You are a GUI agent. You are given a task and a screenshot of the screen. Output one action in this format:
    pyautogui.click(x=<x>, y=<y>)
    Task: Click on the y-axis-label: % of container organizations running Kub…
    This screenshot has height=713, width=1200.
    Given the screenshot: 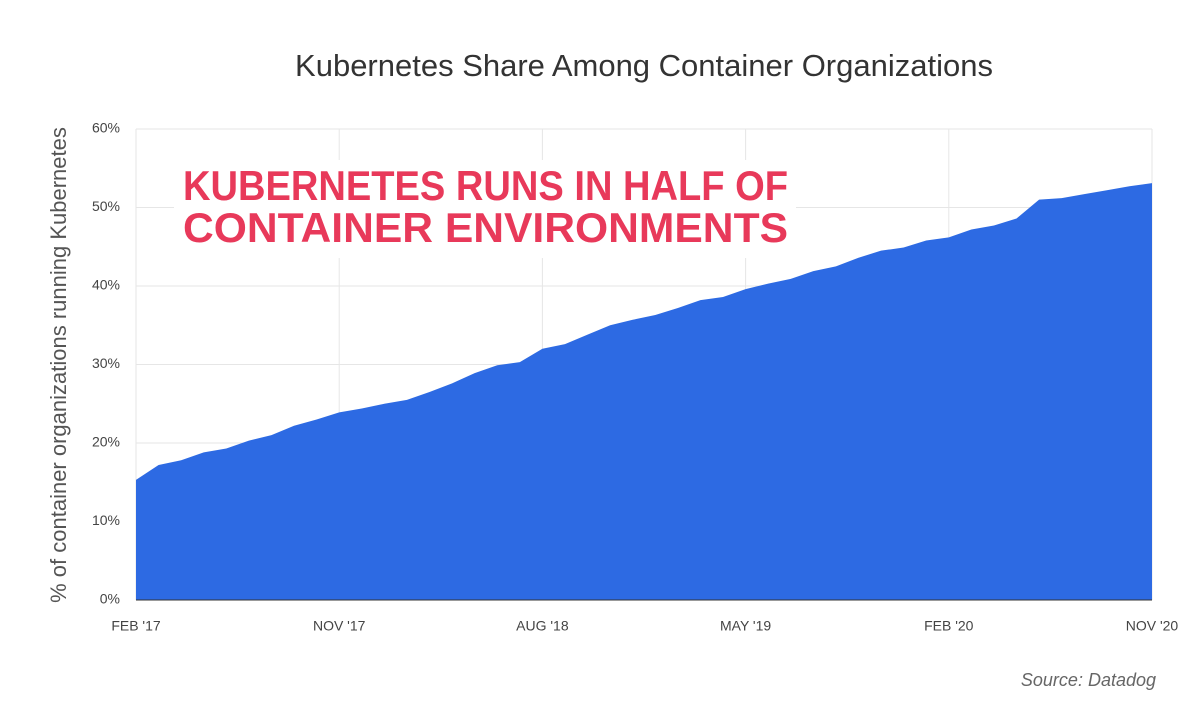 What is the action you would take?
    pyautogui.click(x=58, y=365)
    